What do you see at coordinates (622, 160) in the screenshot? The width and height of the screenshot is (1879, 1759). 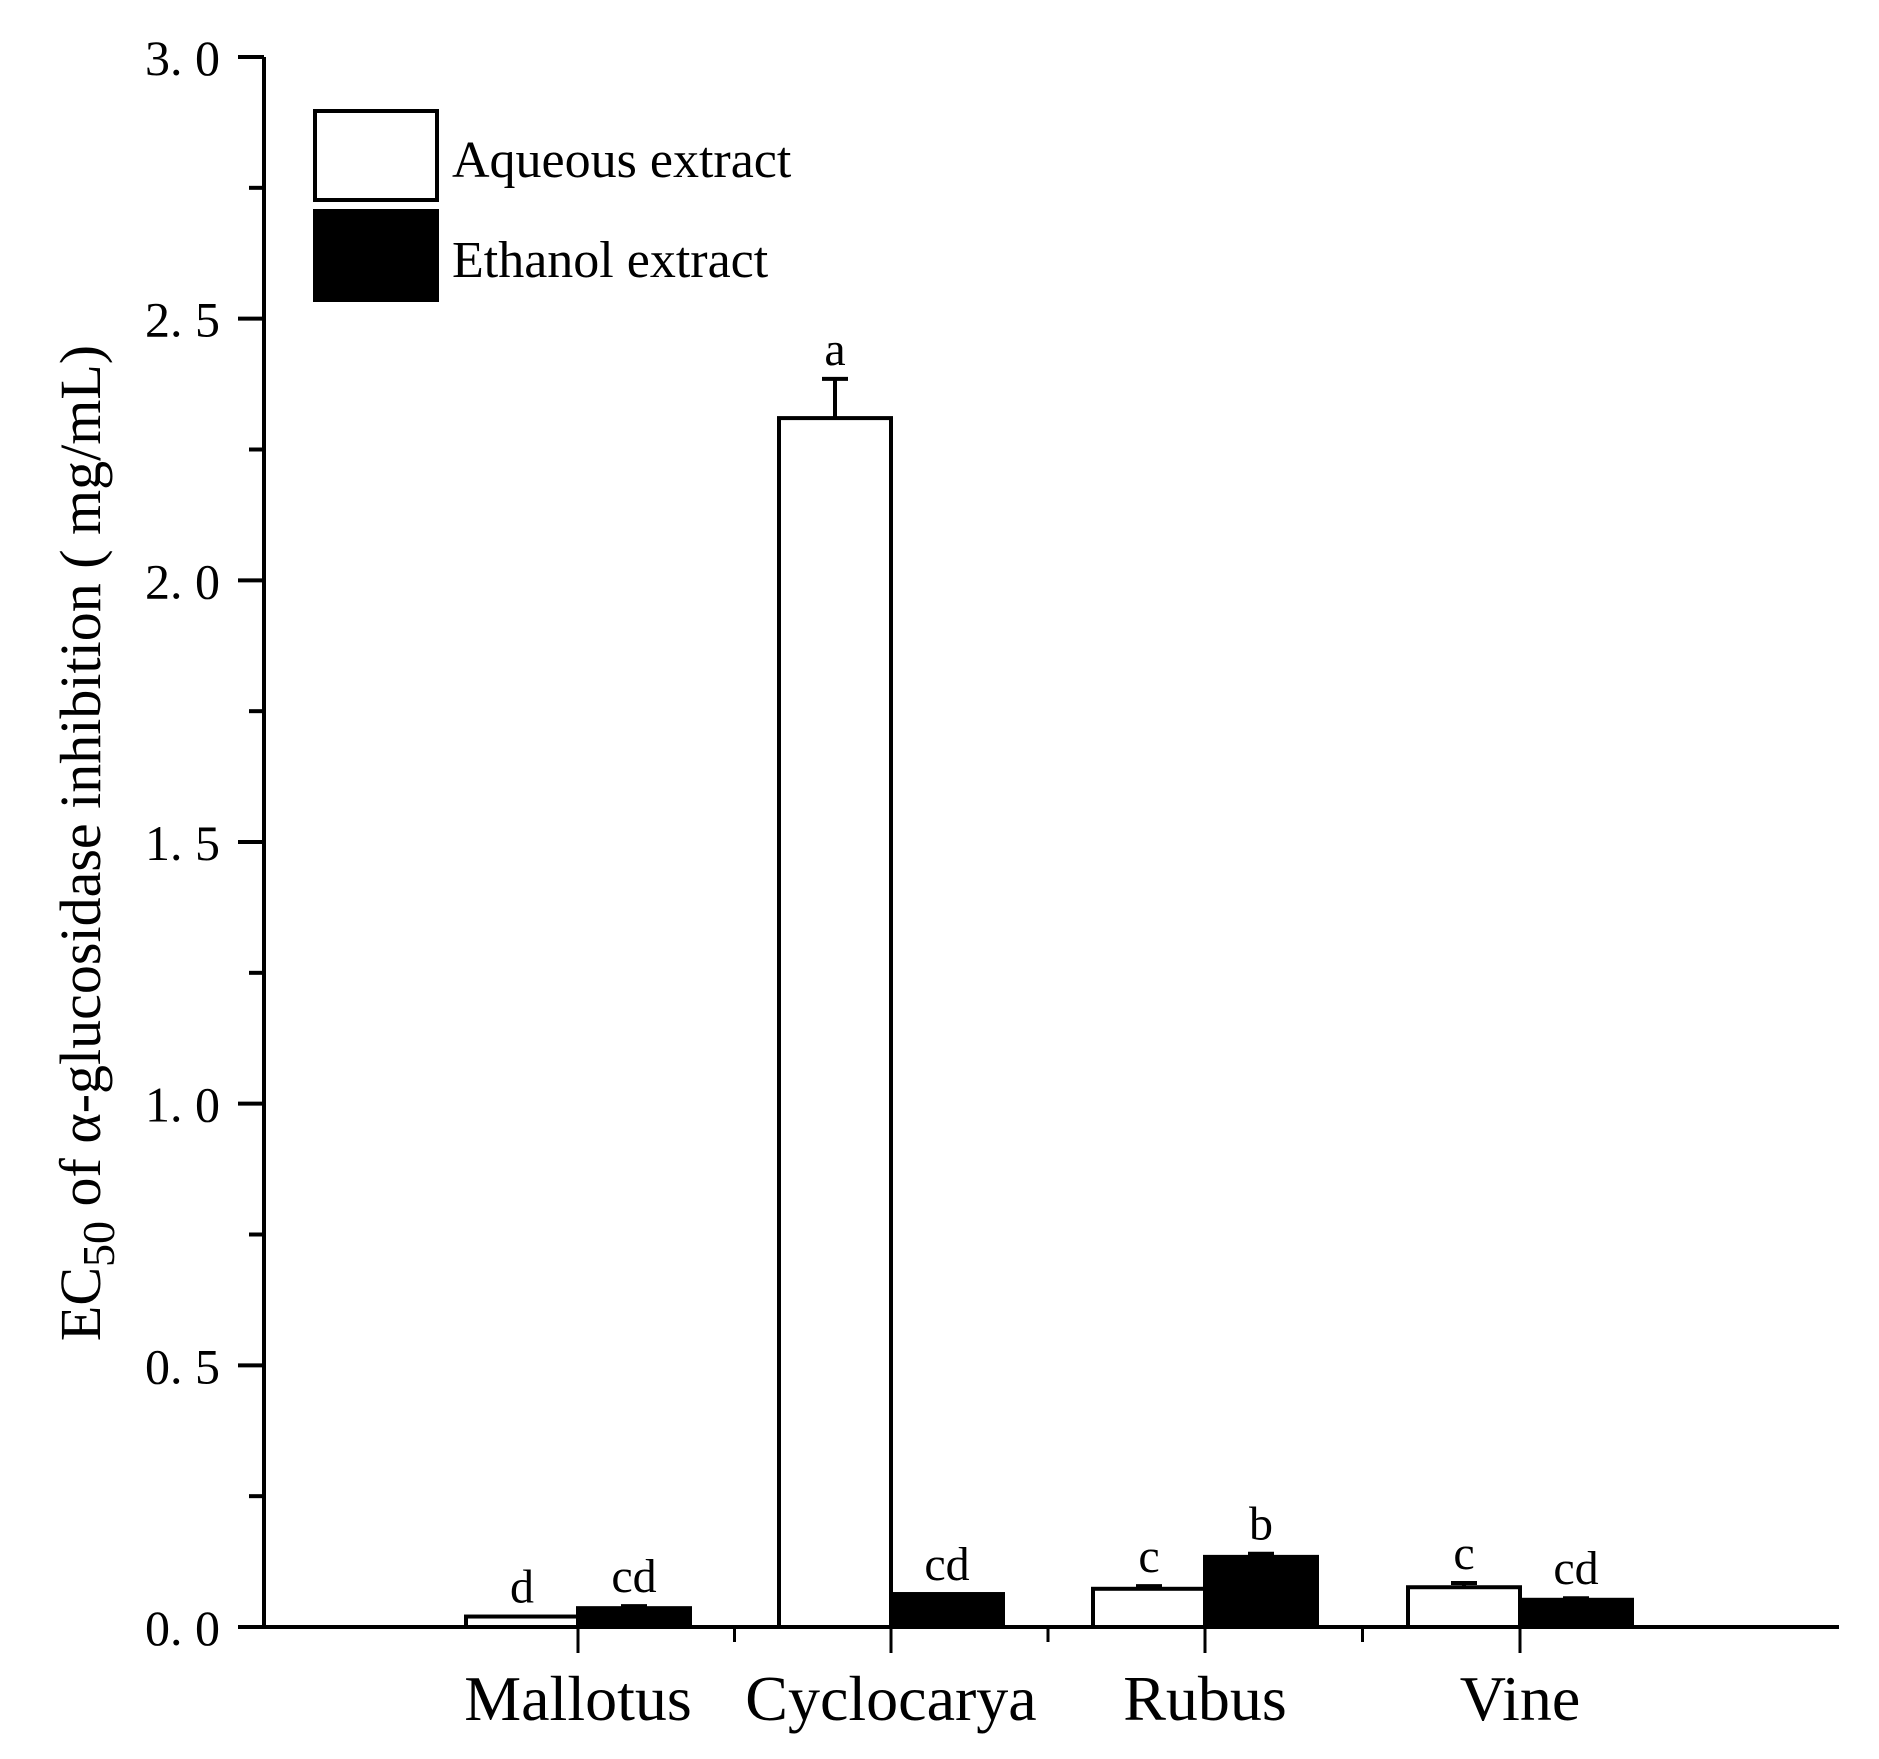 I see `legend-label: Aqueous extract` at bounding box center [622, 160].